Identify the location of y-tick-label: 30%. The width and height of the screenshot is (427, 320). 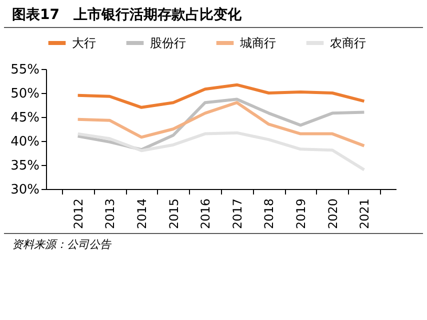
(25, 190).